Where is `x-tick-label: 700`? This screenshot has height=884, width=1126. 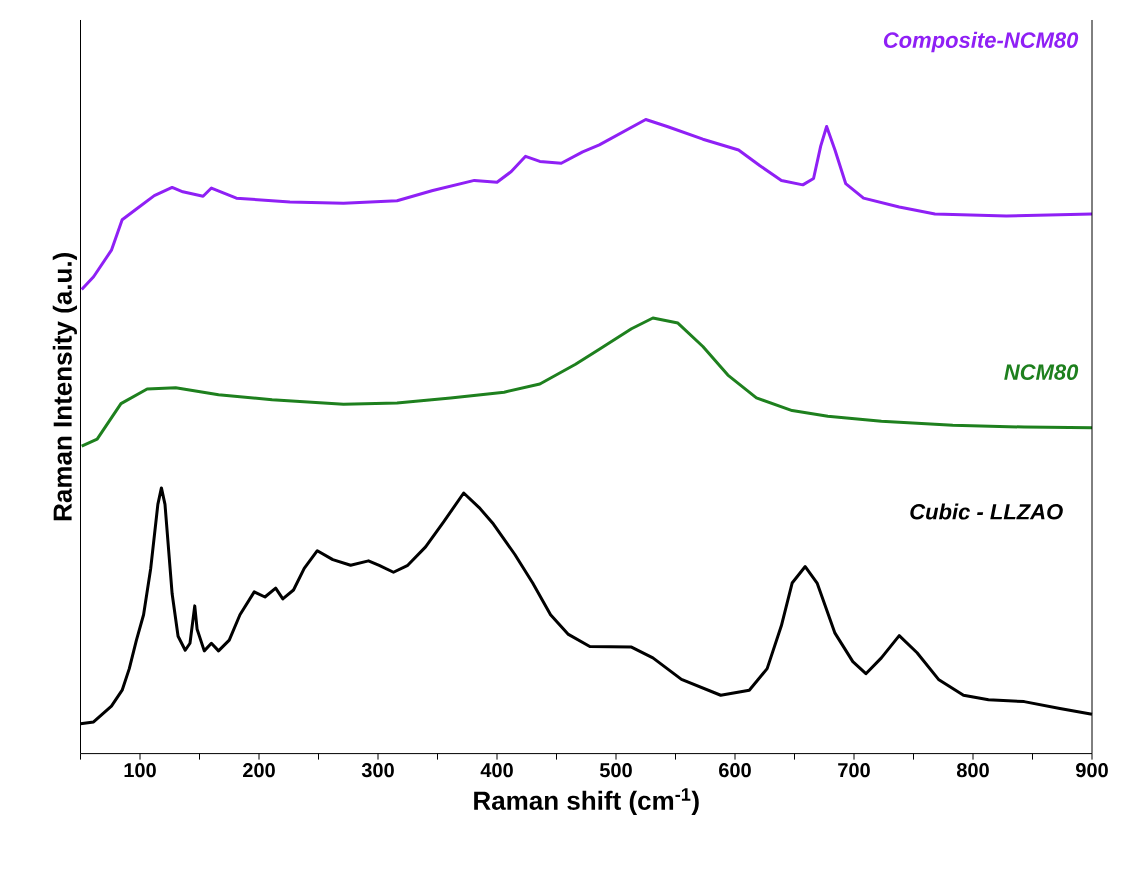
x-tick-label: 700 is located at coordinates (854, 770).